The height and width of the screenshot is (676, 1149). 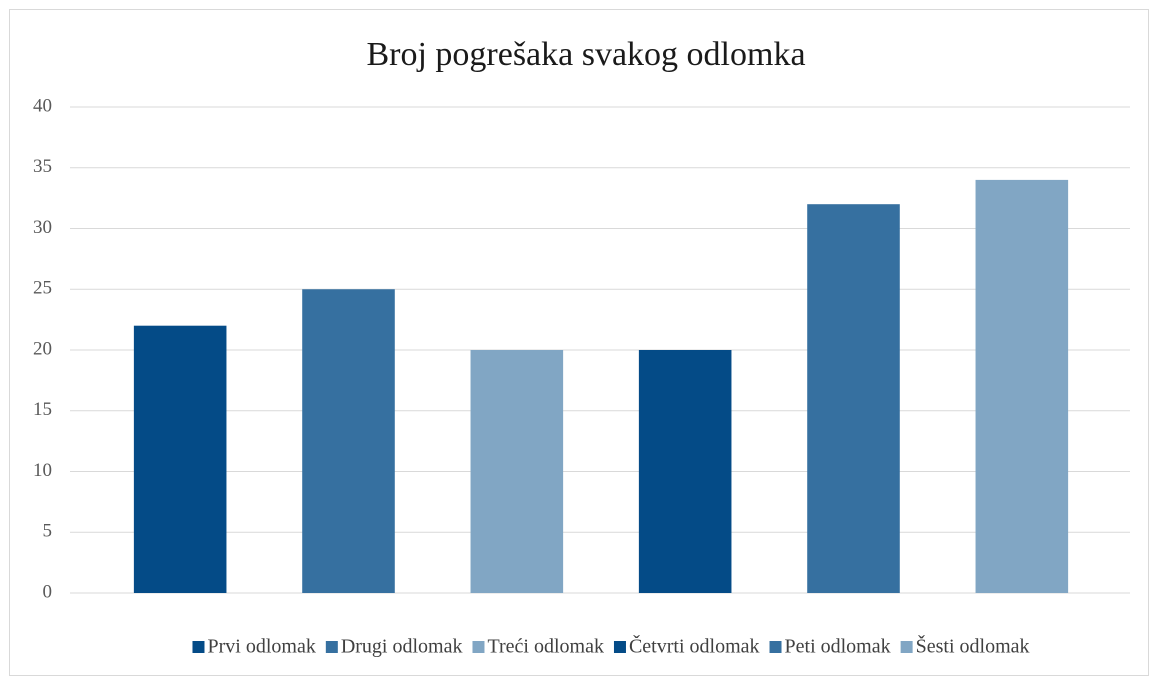 I want to click on legend-label: Treći odlomak, so click(x=545, y=647).